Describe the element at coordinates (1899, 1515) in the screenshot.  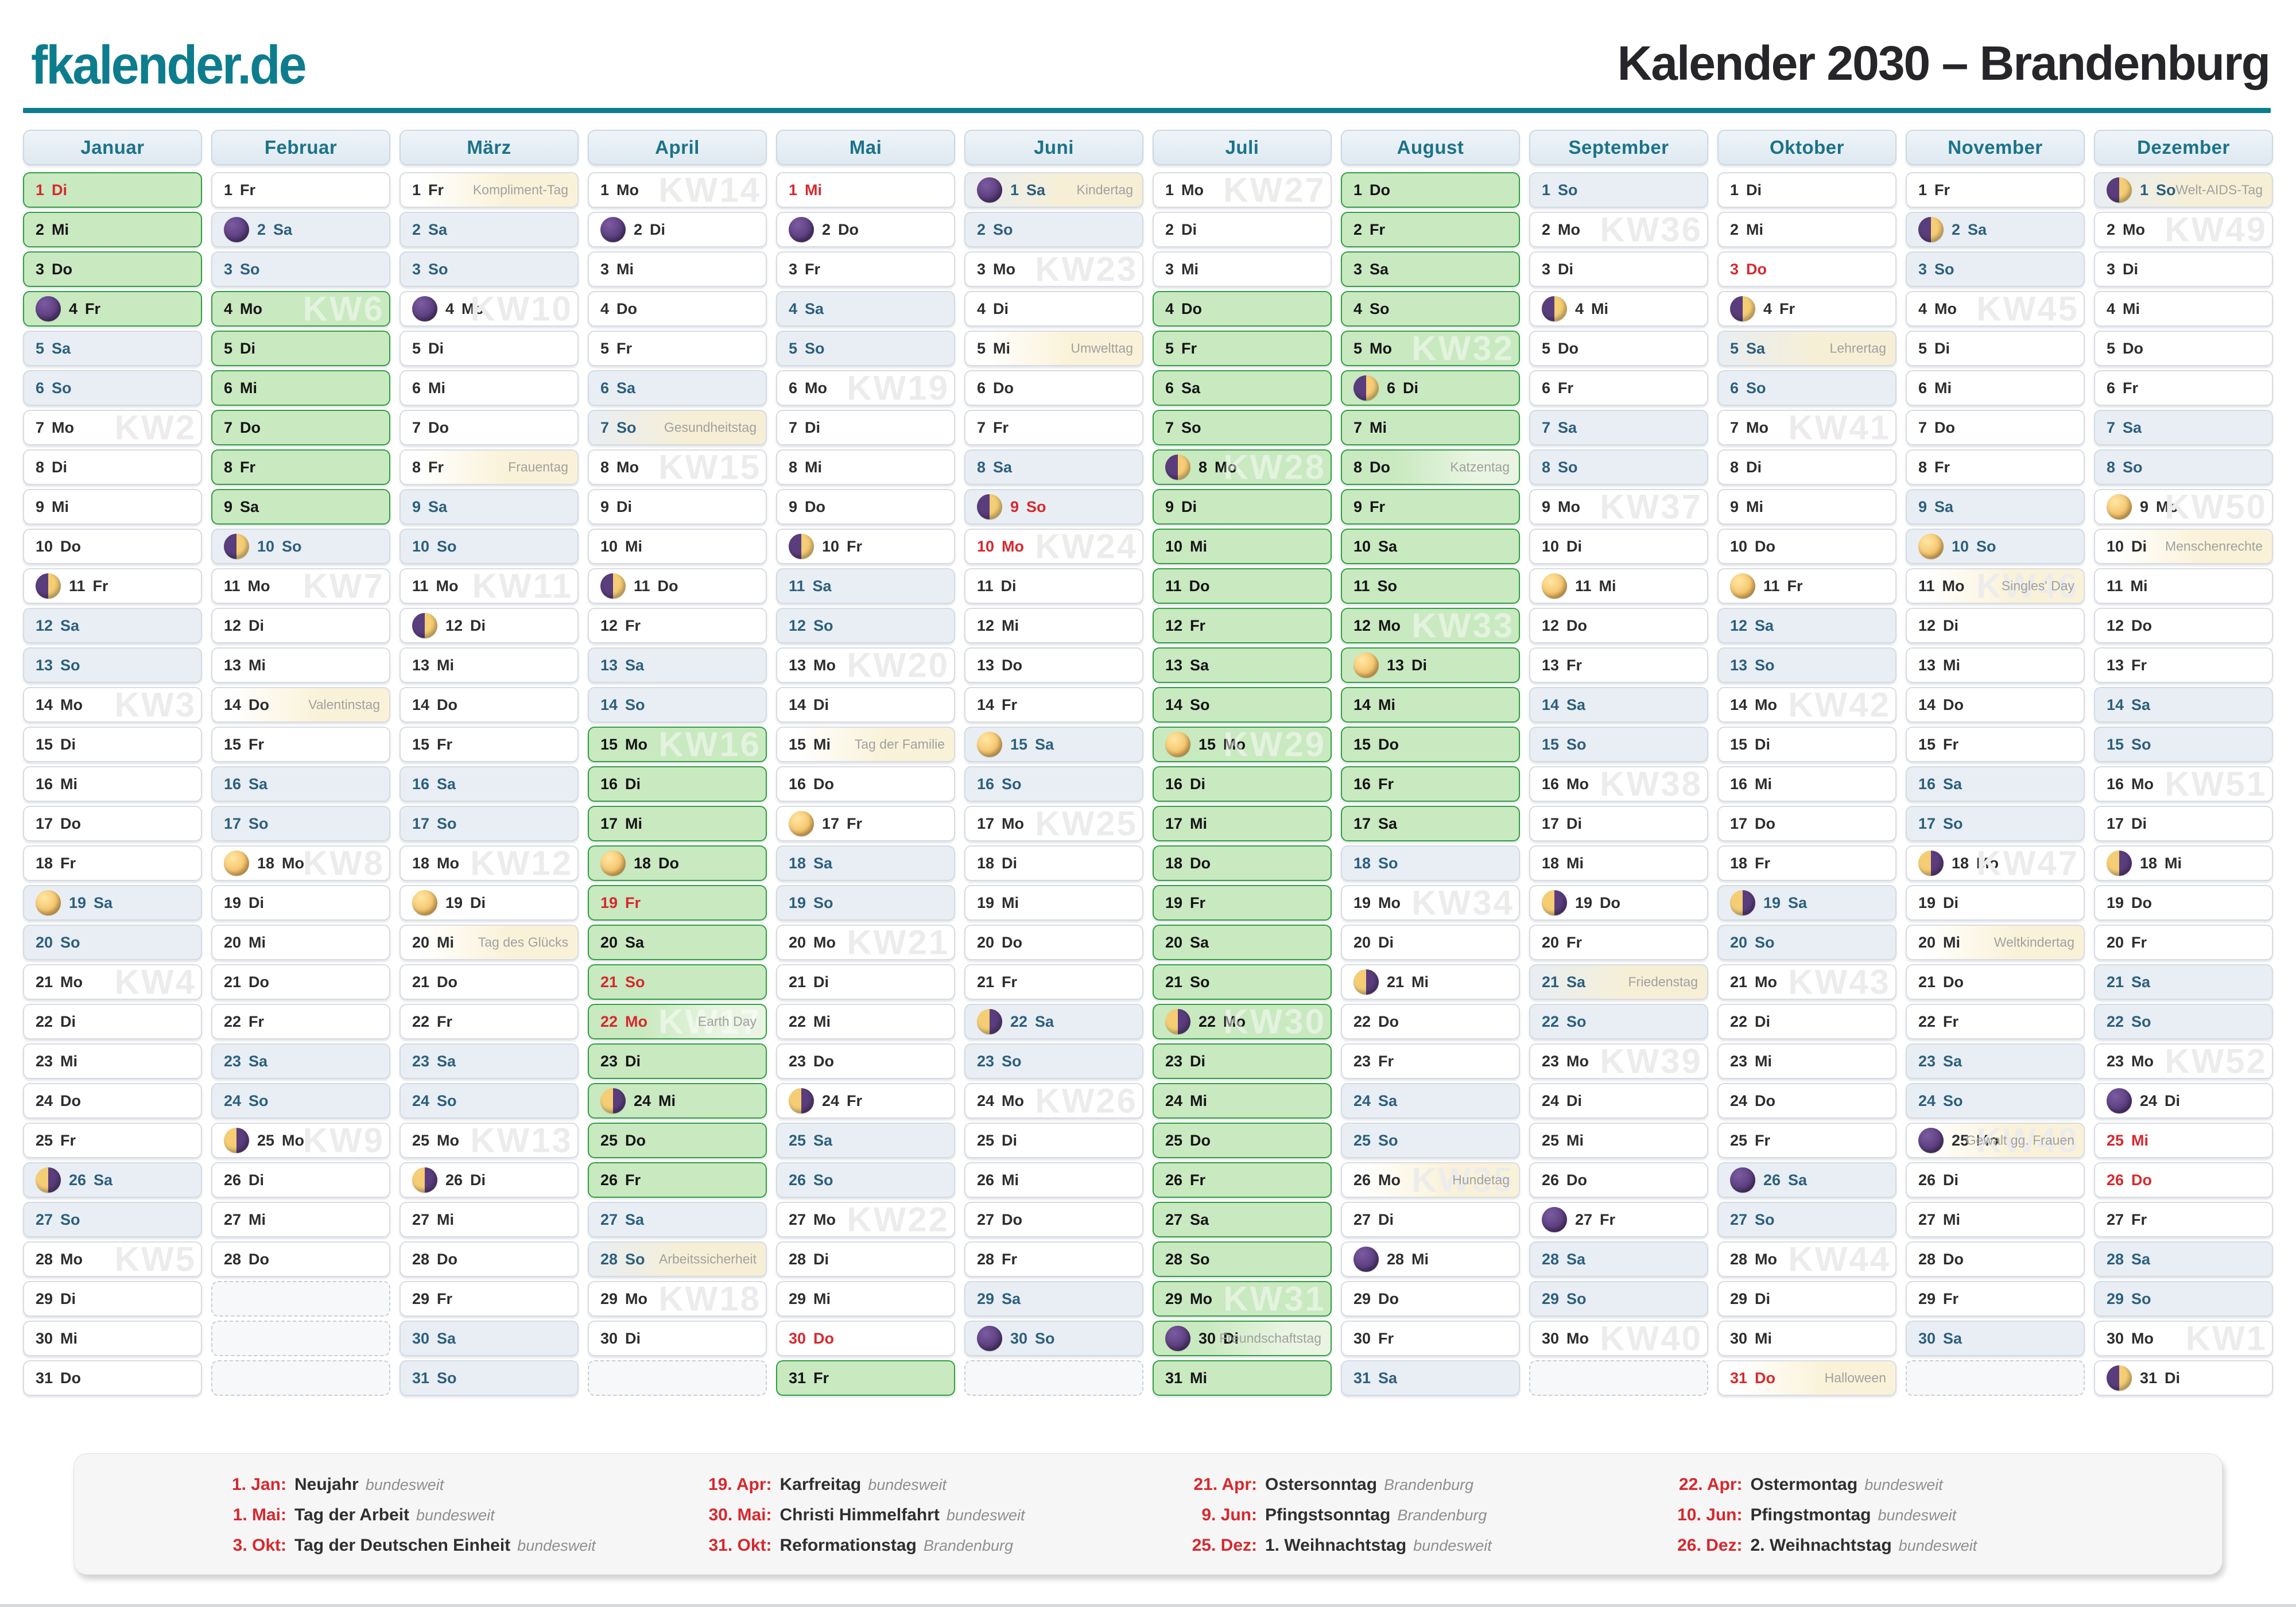
I see `legend-entry: 10. Jun: Pfingstmontag bundesweit` at that location.